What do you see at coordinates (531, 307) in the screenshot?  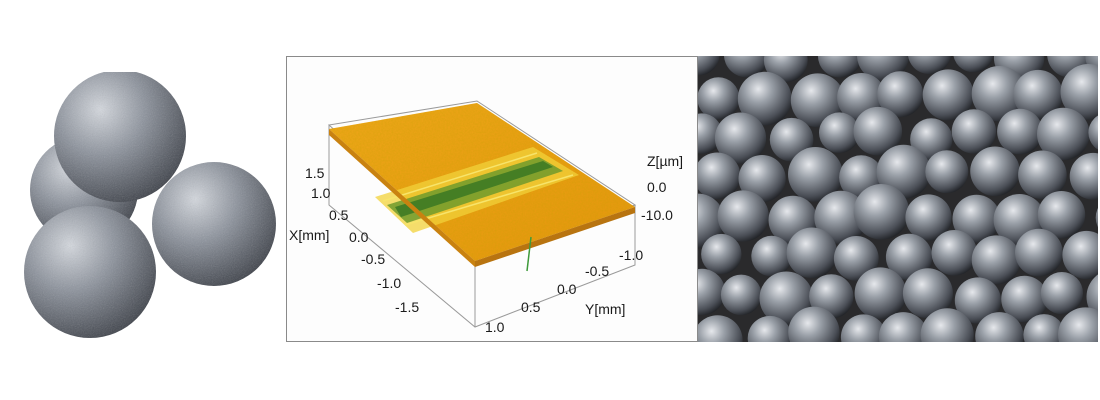 I see `y-tick: 0.5` at bounding box center [531, 307].